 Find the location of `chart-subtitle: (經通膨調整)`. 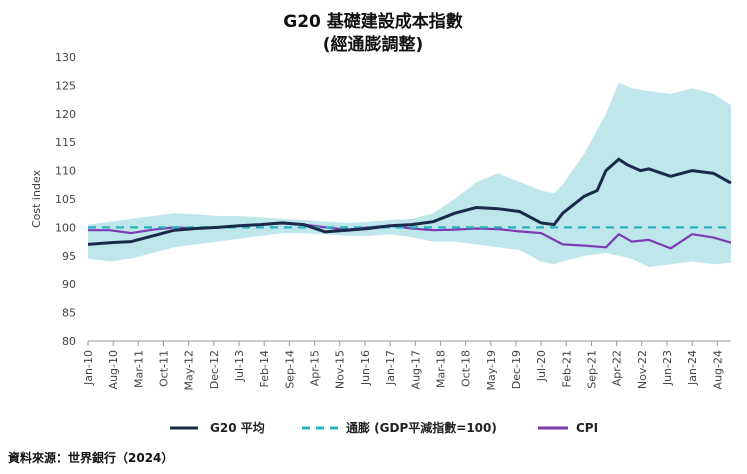

chart-subtitle: (經通膨調整) is located at coordinates (373, 44).